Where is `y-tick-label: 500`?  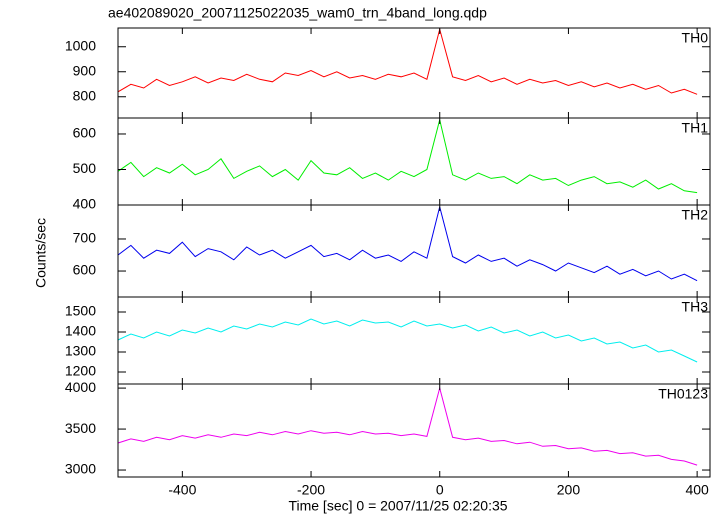 y-tick-label: 500 is located at coordinates (85, 168).